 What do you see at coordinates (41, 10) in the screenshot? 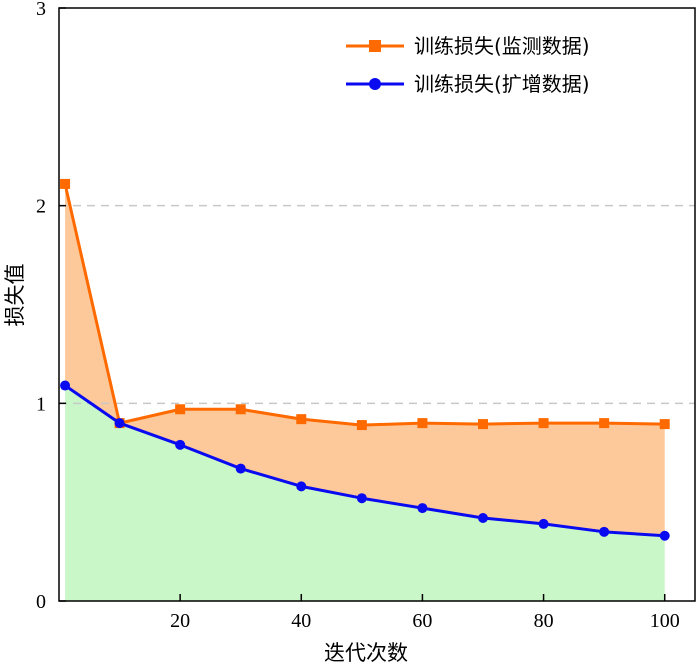
I see `y-tick-label: 3` at bounding box center [41, 10].